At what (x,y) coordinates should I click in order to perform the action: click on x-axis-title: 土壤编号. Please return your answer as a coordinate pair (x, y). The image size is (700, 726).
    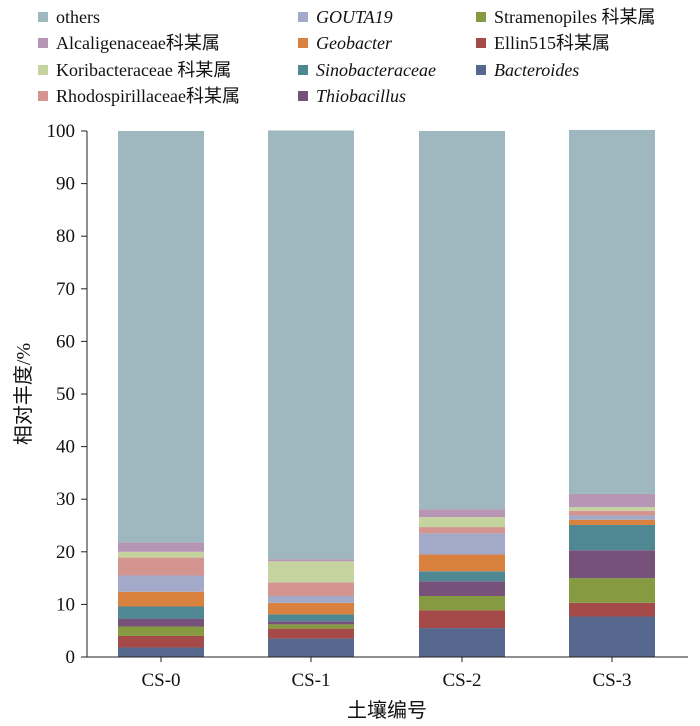
    Looking at the image, I should click on (387, 710).